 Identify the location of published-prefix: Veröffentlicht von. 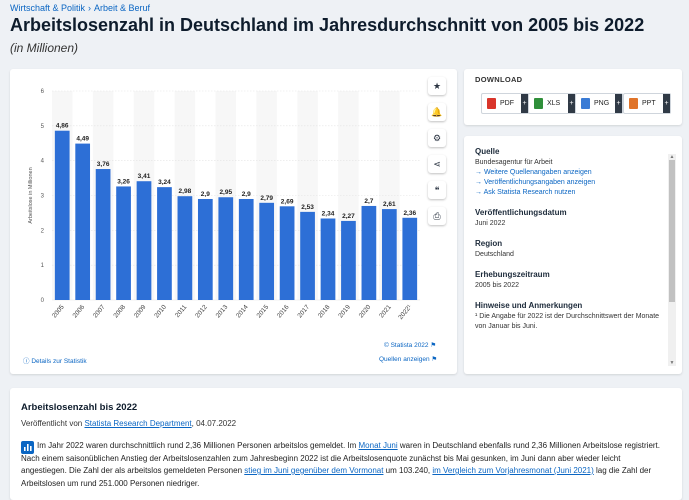
(52, 423).